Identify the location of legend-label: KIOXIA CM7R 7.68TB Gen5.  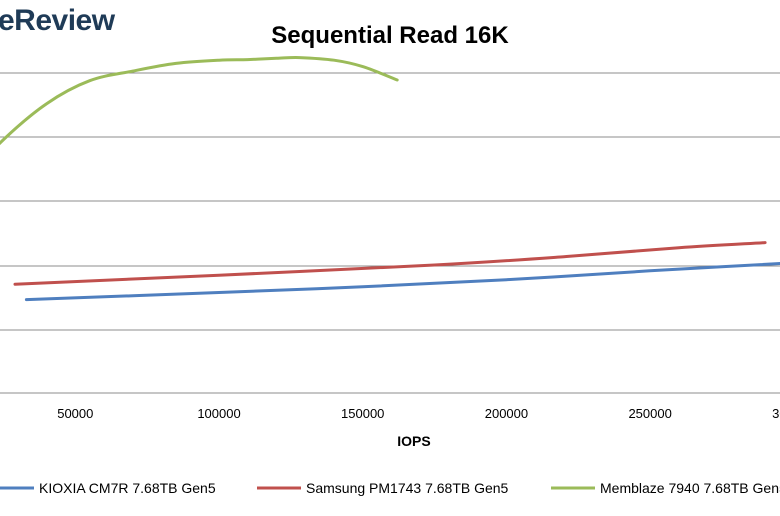
(127, 488).